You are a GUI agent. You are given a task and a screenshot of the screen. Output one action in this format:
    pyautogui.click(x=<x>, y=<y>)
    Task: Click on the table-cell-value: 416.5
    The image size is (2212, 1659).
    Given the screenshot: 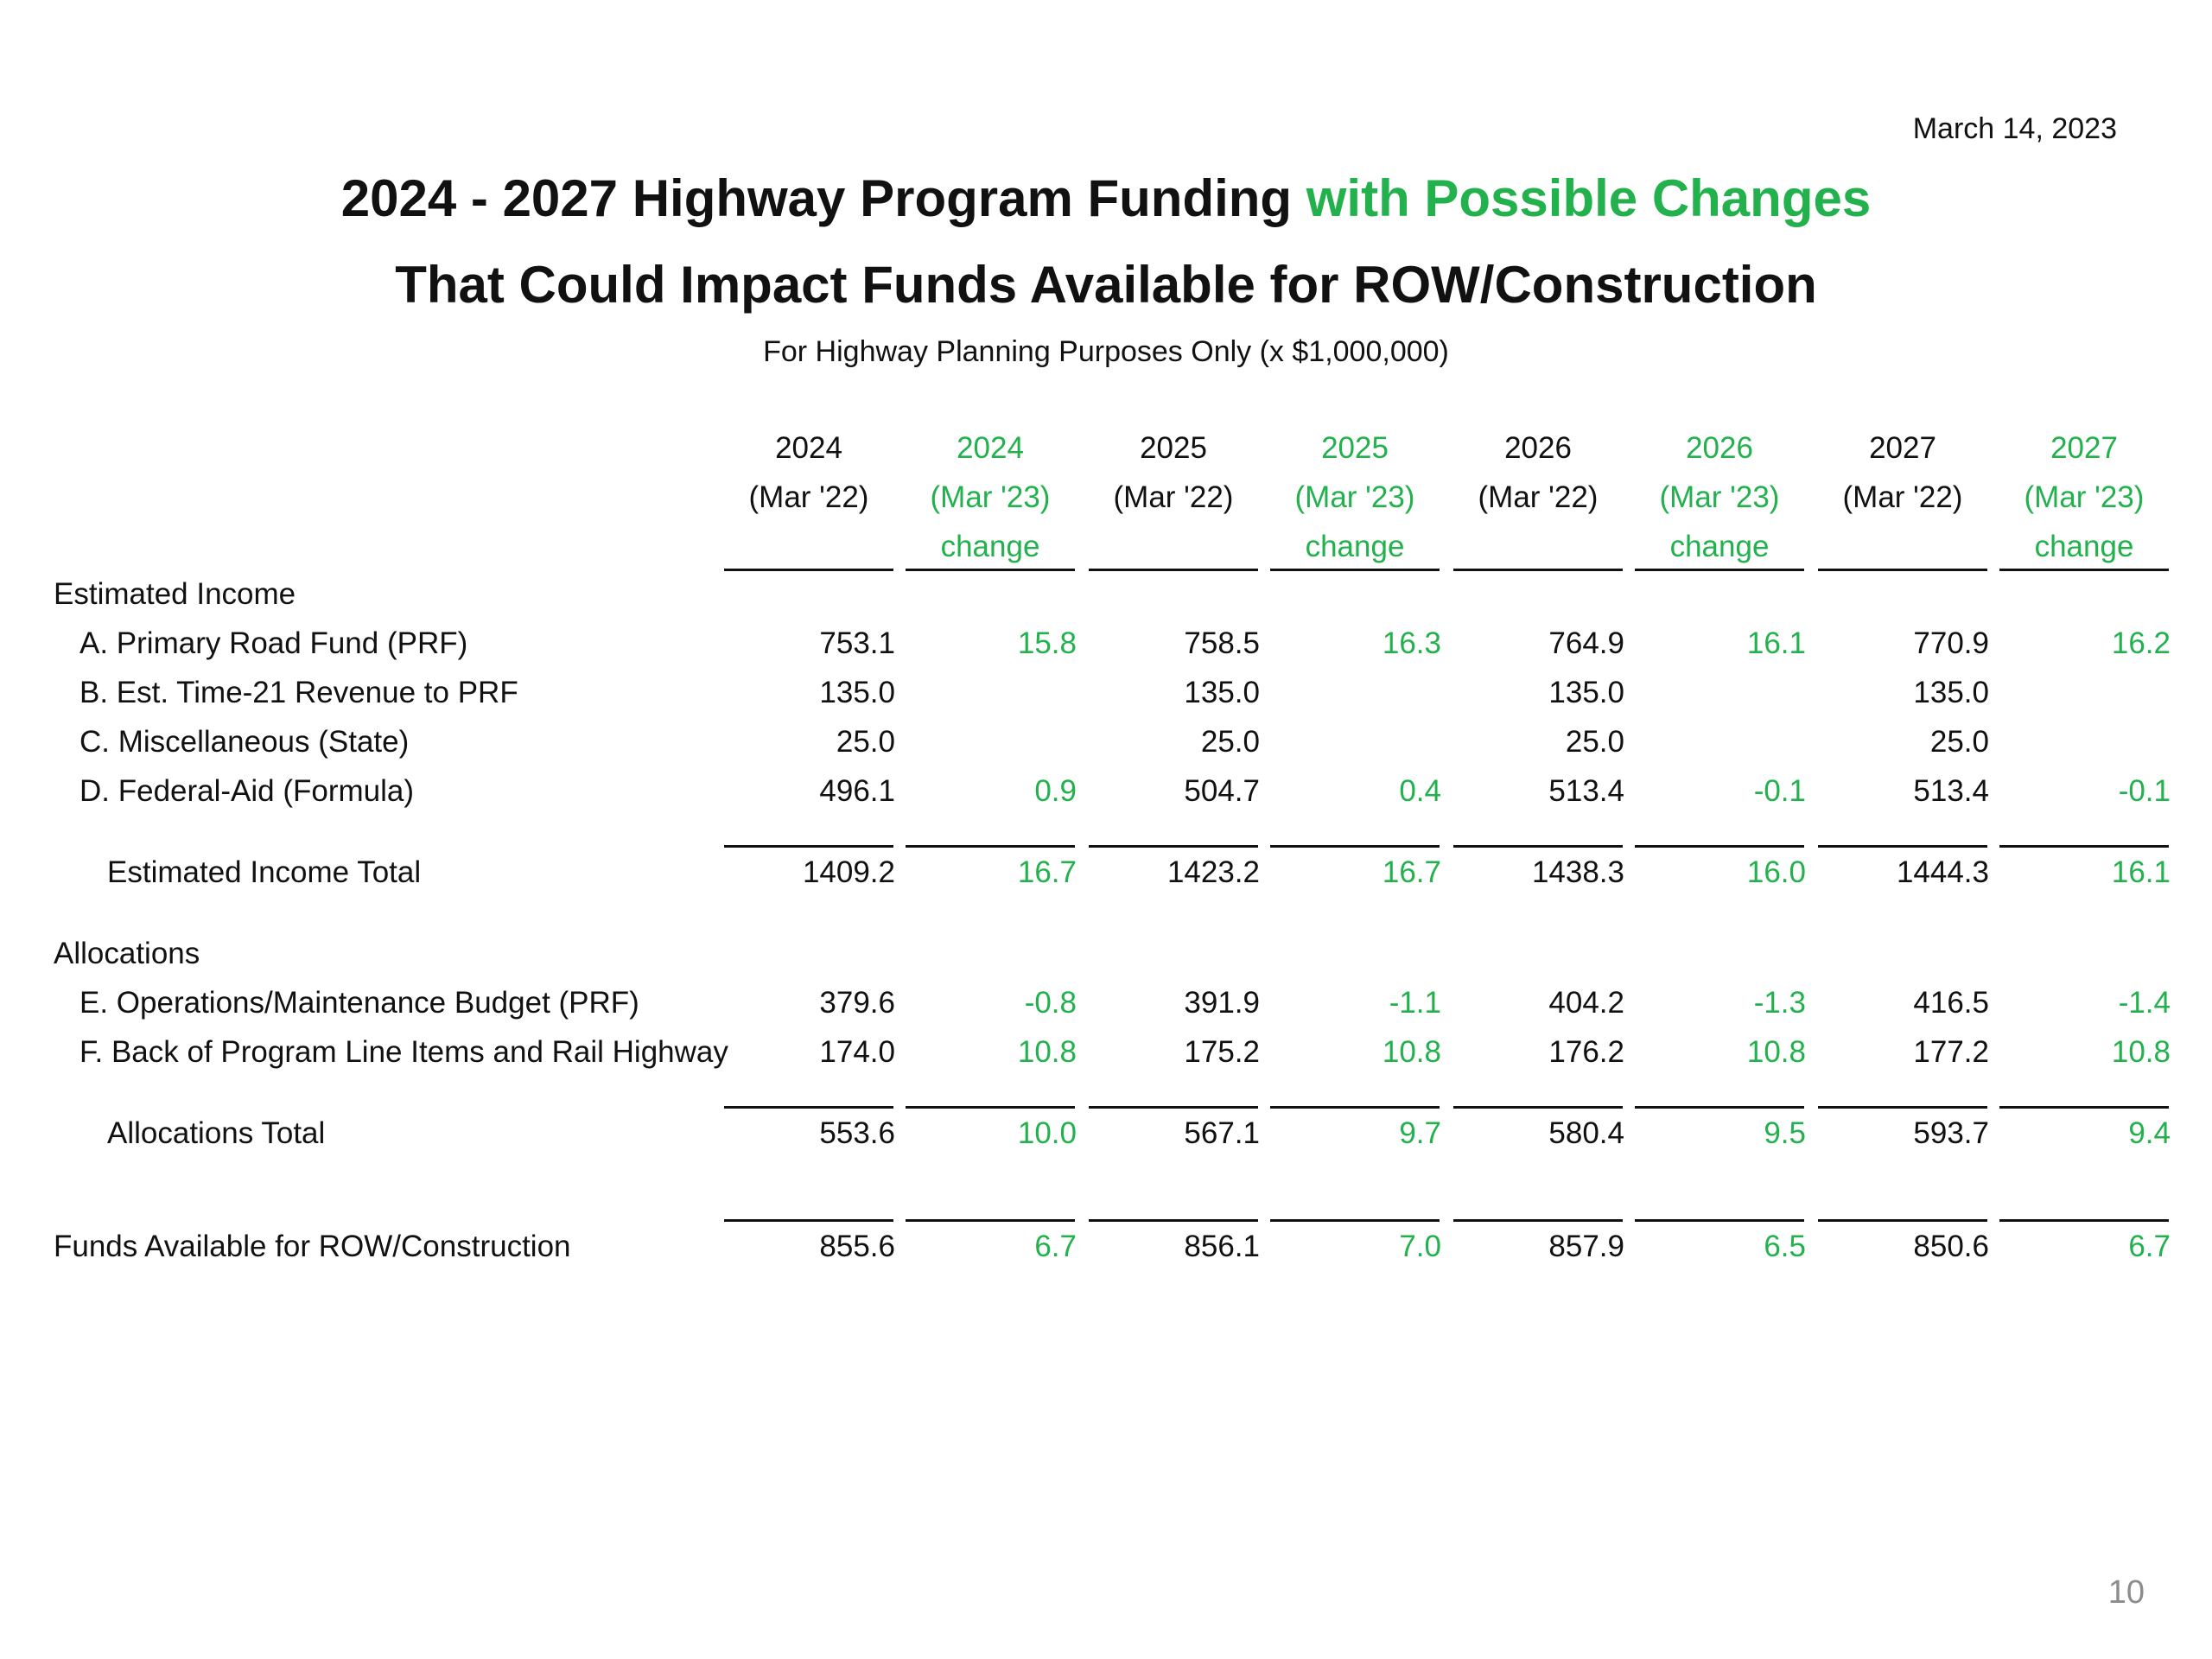 What is the action you would take?
    pyautogui.click(x=1951, y=1003)
    